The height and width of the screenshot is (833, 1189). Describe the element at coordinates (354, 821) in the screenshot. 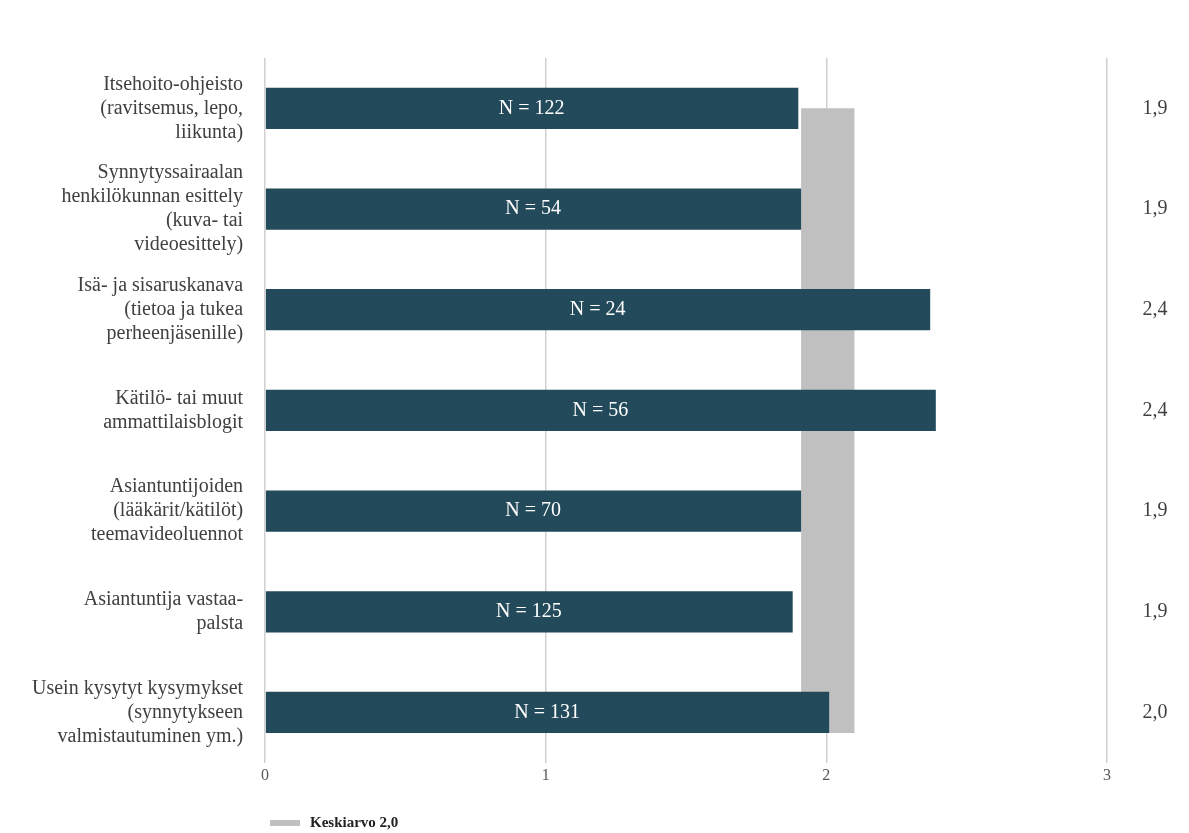

I see `legend-label: Keskiarvo 2,0` at that location.